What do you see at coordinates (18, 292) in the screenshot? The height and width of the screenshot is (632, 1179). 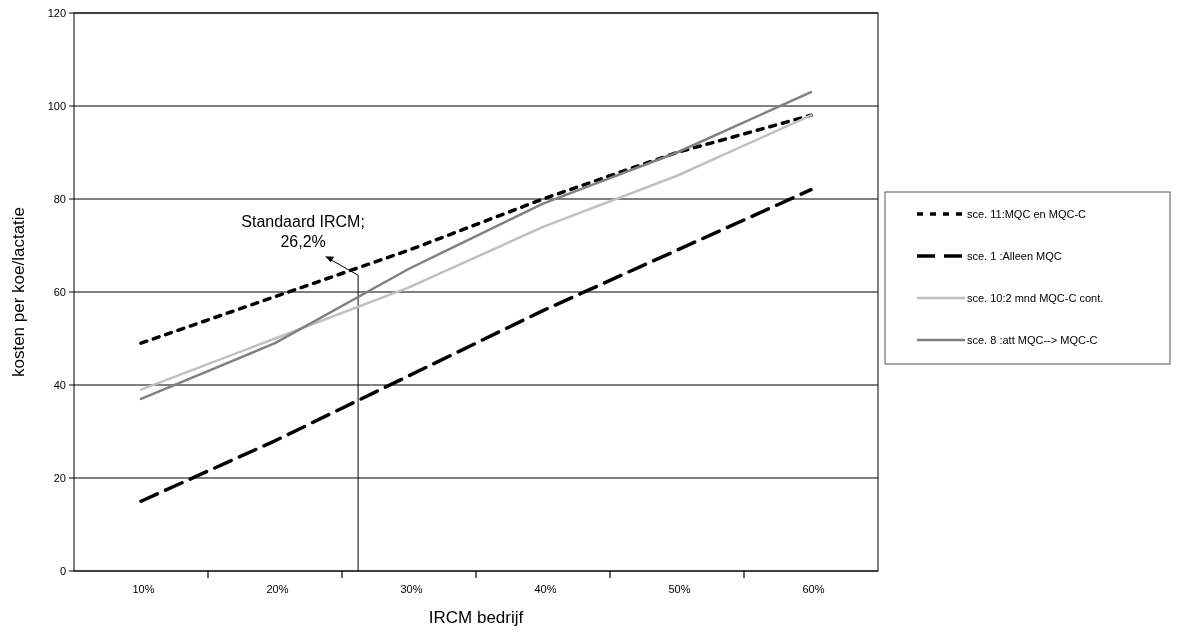 I see `y-axis-title: kosten per koe/lactatie` at bounding box center [18, 292].